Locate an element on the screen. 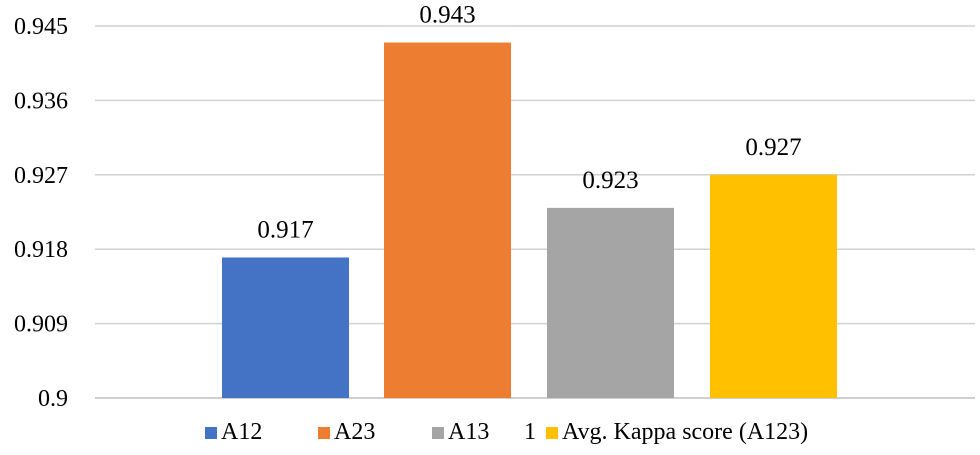 Image resolution: width=980 pixels, height=455 pixels. legend-label: A23 is located at coordinates (354, 432).